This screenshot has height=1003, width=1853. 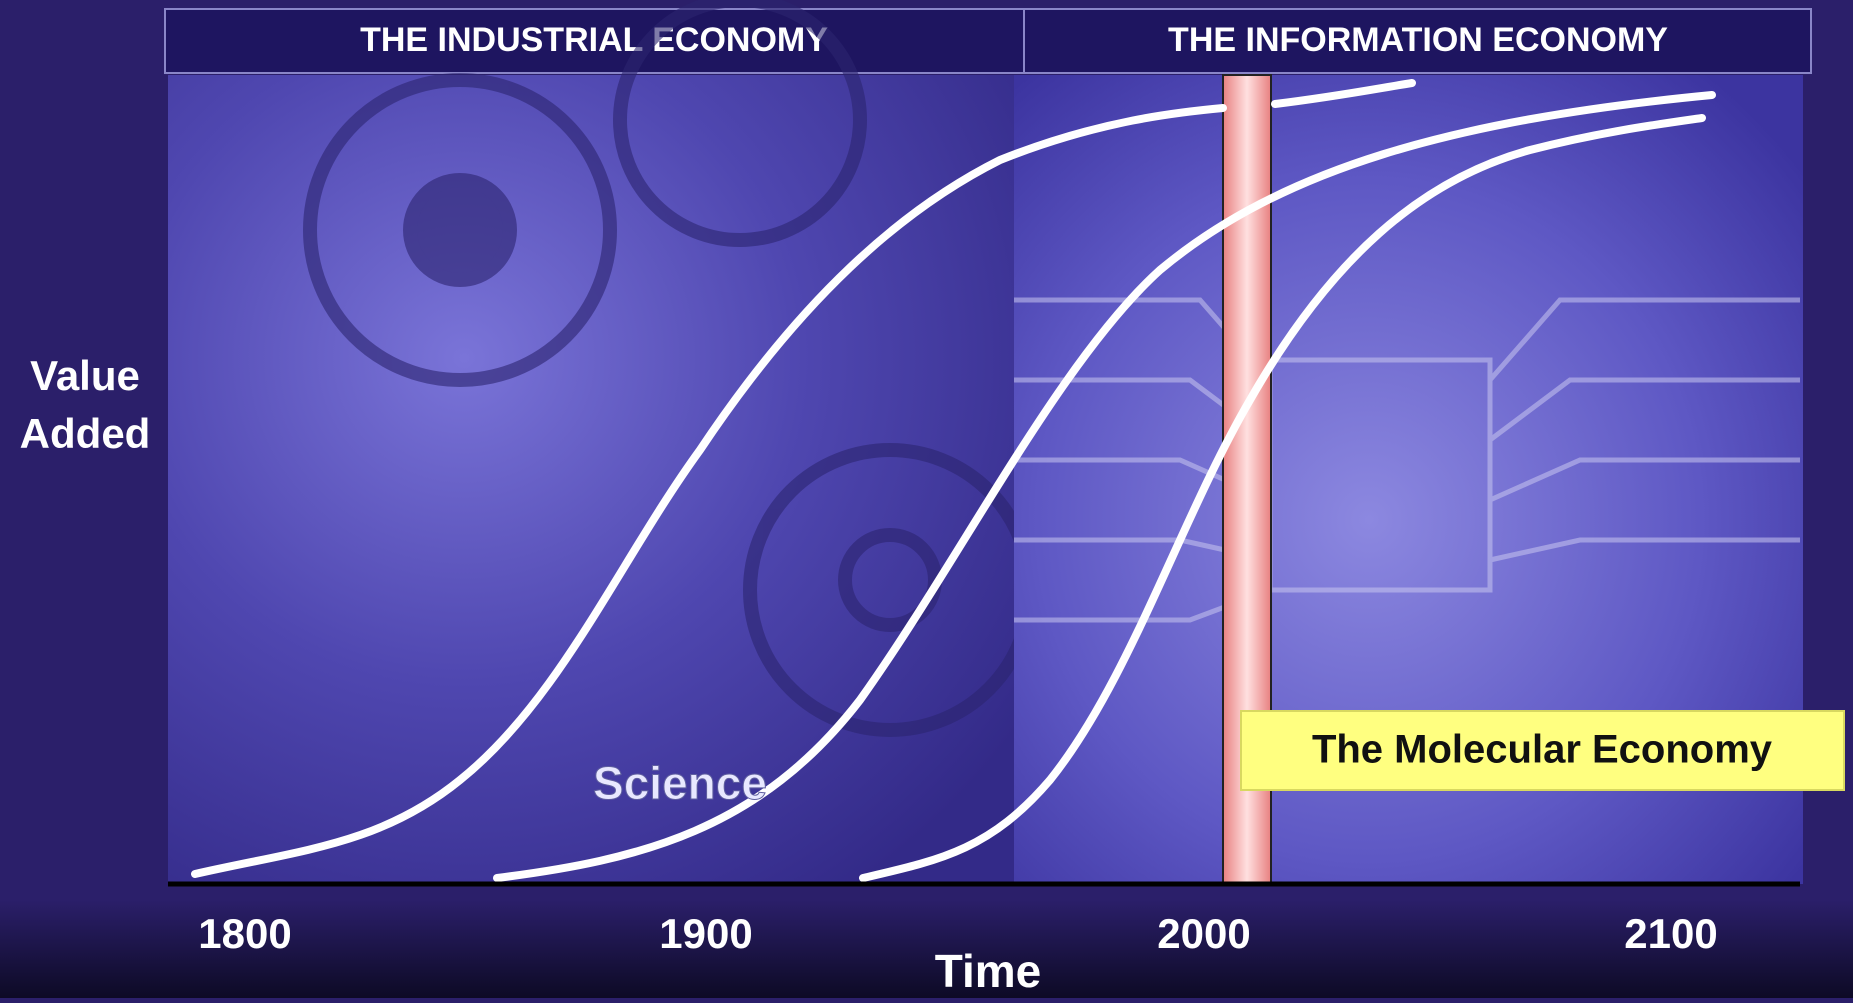 What do you see at coordinates (1343, 93) in the screenshot?
I see `industrial-curve-tail` at bounding box center [1343, 93].